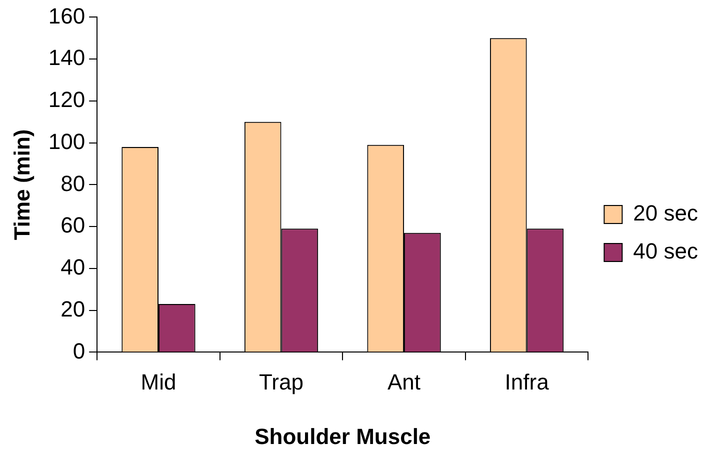 The image size is (712, 459). I want to click on x-tick-label: Mid, so click(158, 381).